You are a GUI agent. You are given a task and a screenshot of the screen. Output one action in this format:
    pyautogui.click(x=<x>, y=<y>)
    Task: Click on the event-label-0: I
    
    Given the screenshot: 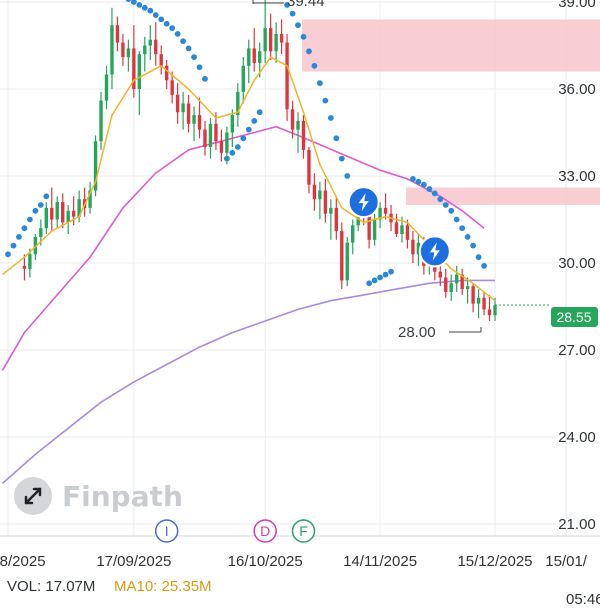 What is the action you would take?
    pyautogui.click(x=167, y=531)
    